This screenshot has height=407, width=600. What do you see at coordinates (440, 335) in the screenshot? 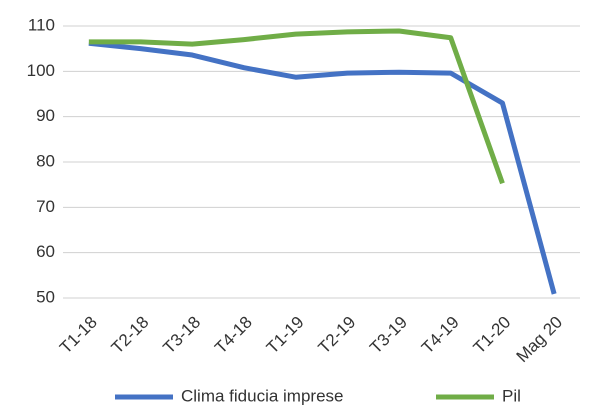
I see `x-tick-label: T4-19` at bounding box center [440, 335].